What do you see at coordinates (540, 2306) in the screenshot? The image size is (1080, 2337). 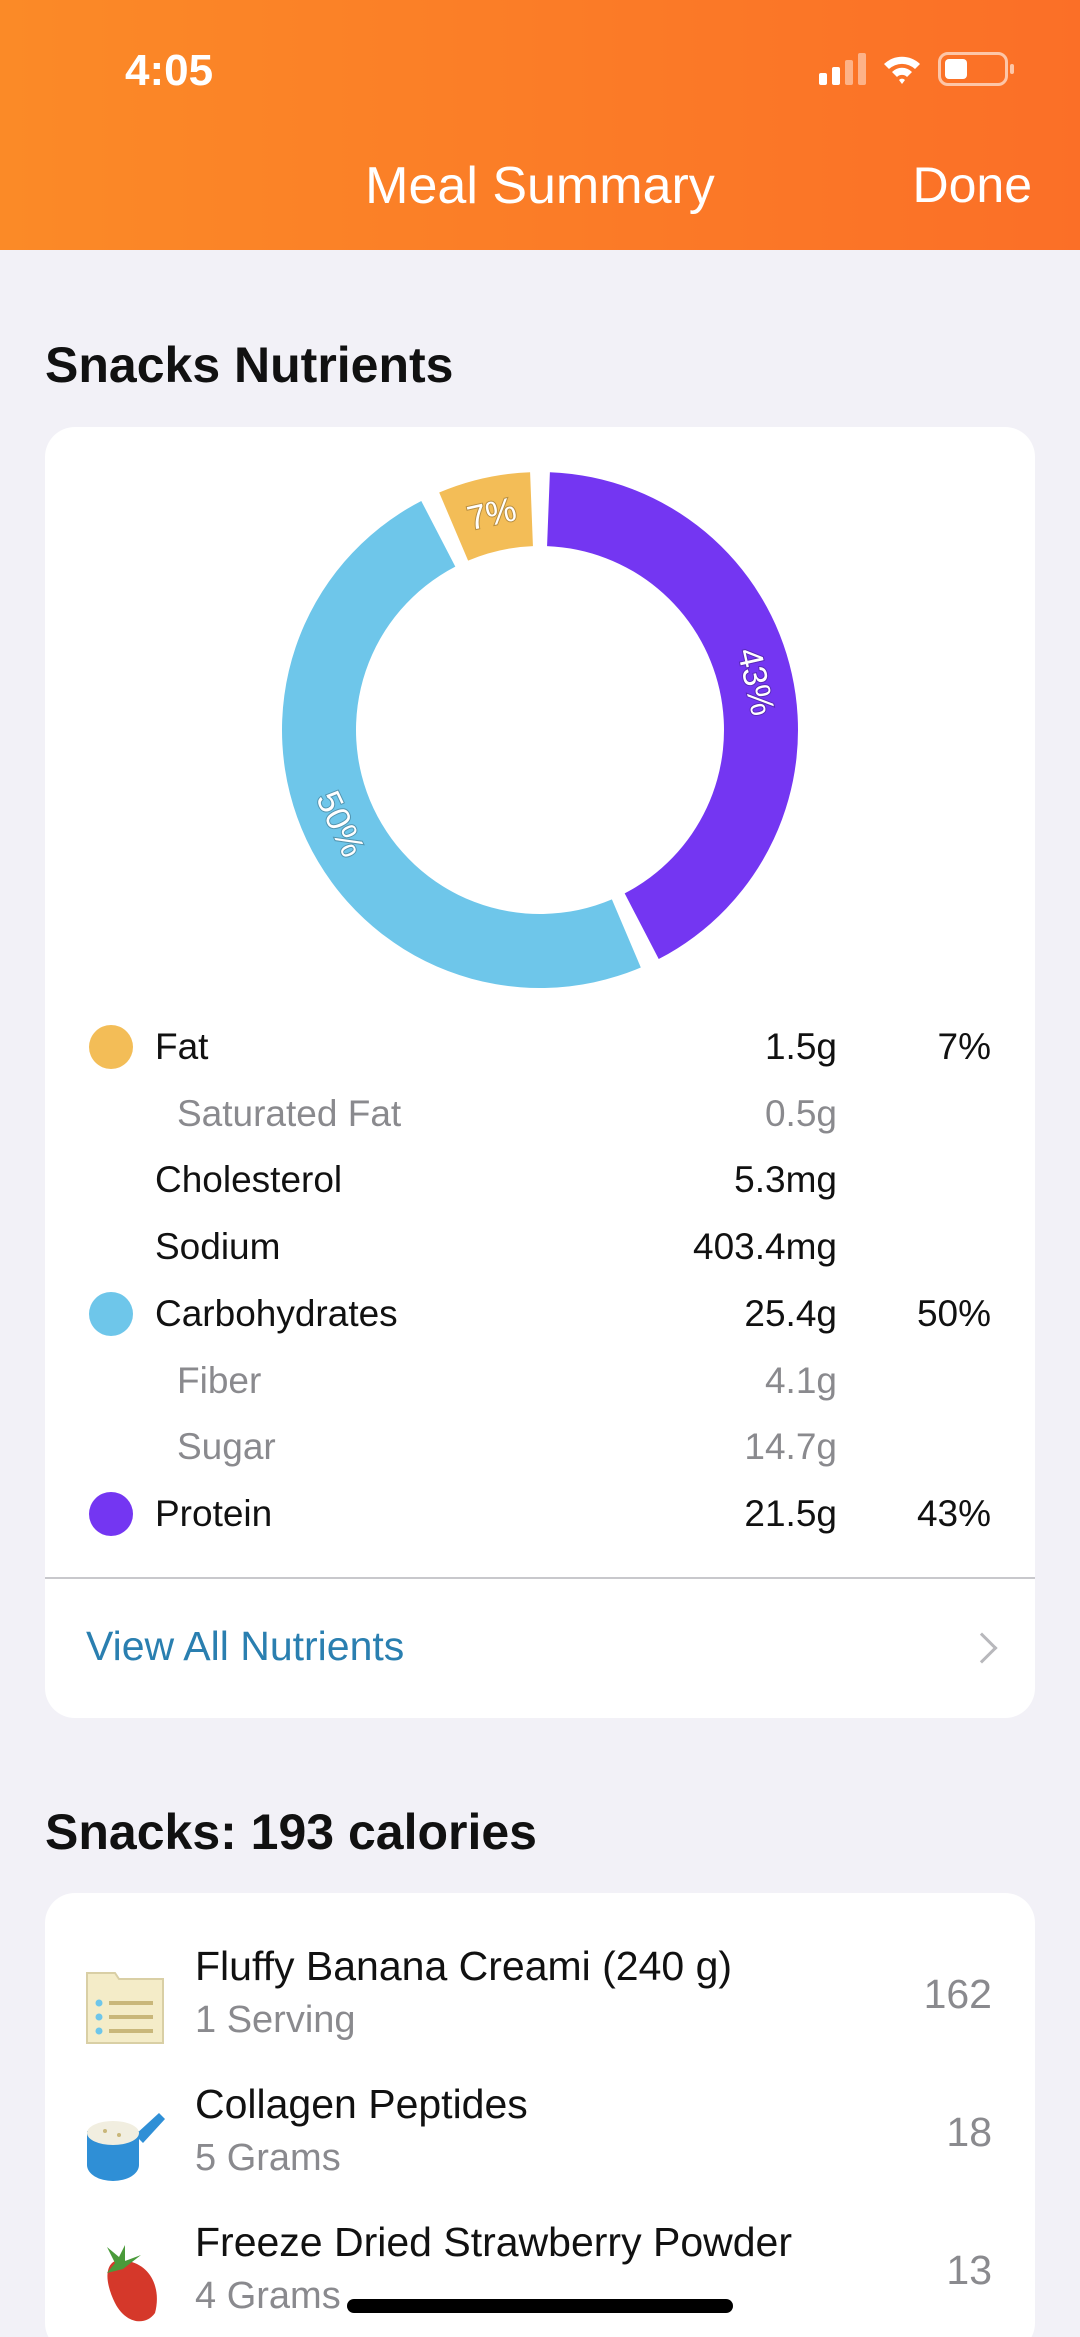 I see `home-indicator` at bounding box center [540, 2306].